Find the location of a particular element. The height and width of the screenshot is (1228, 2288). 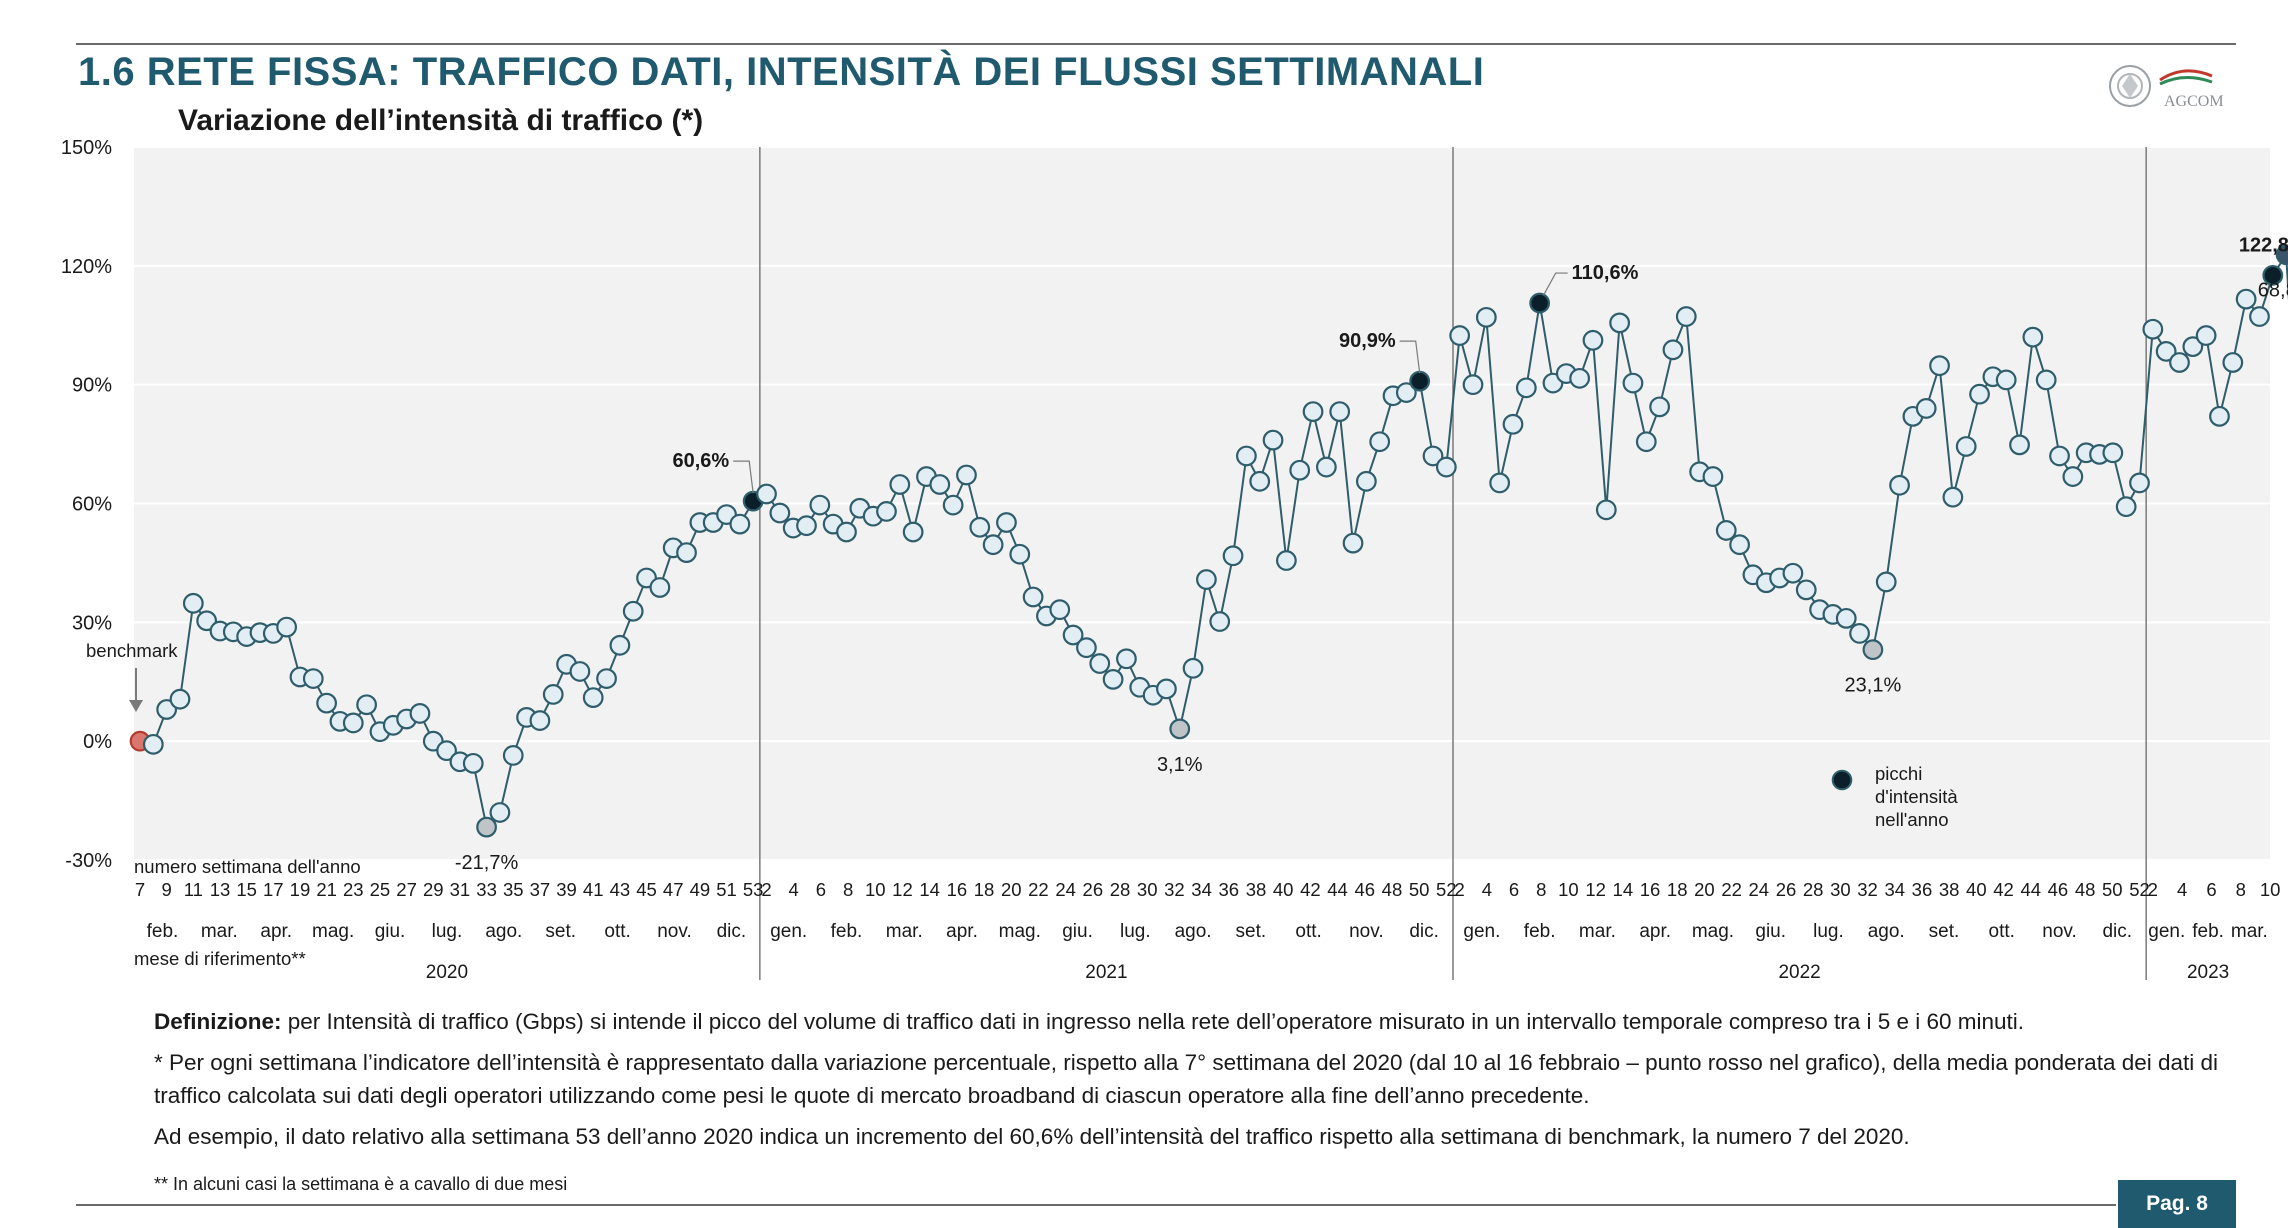

week-tick-label: 12 is located at coordinates (1595, 889).